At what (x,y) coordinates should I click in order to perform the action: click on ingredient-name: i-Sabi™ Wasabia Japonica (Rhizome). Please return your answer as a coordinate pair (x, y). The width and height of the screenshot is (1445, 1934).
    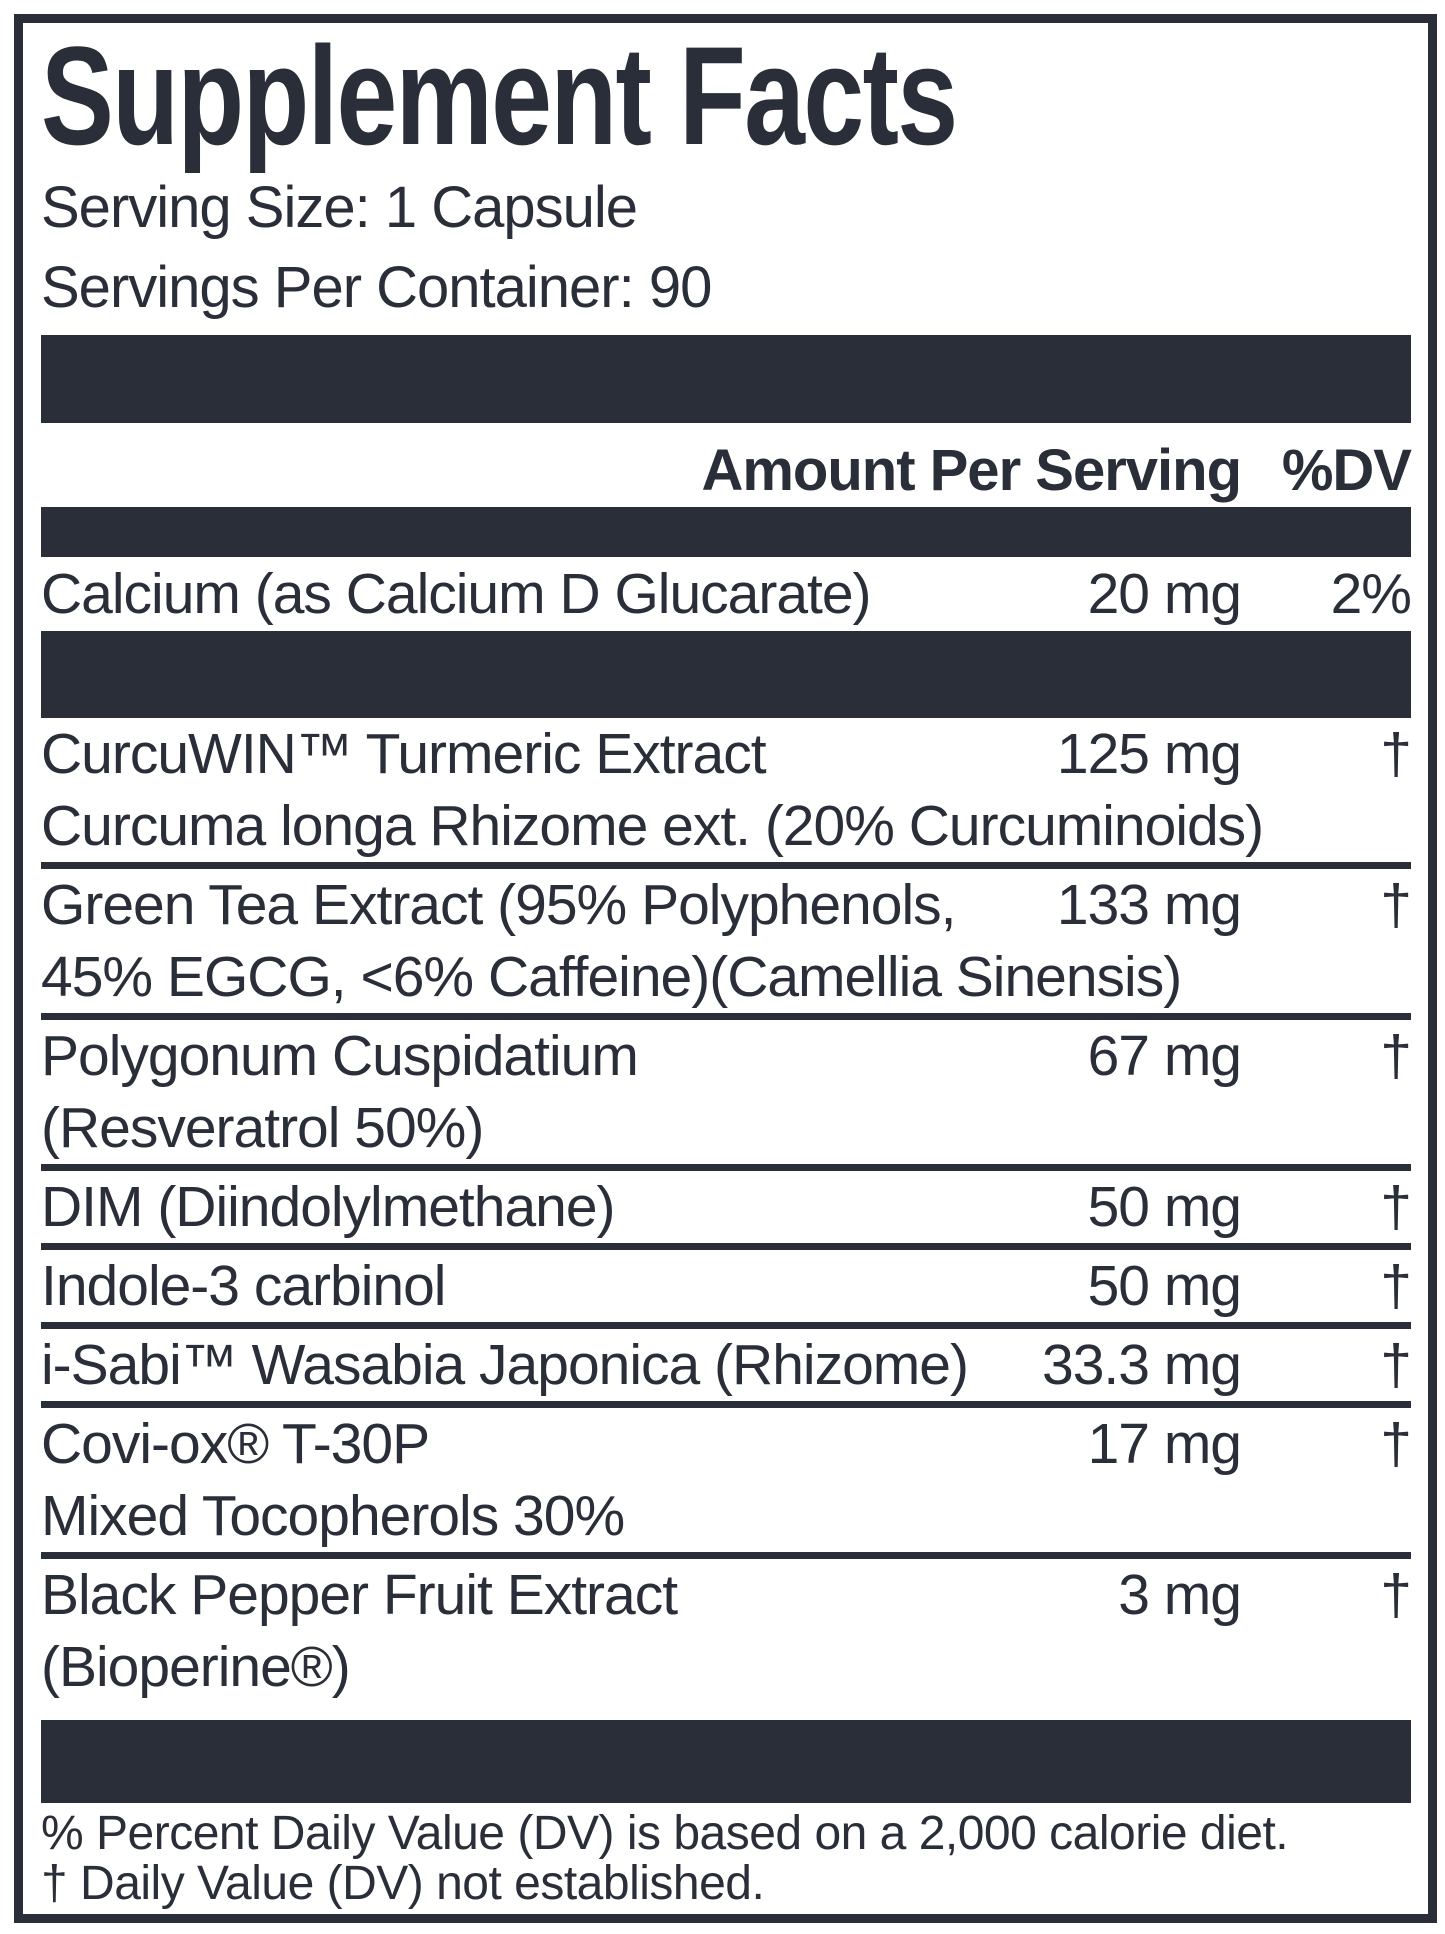
    Looking at the image, I should click on (505, 1365).